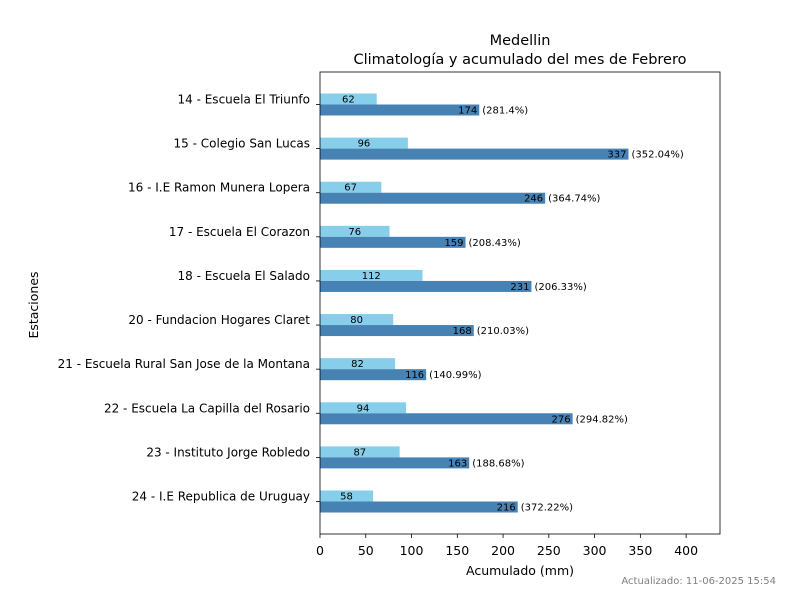 The width and height of the screenshot is (800, 600). I want to click on x-axis-label: Acumulado (mm), so click(520, 570).